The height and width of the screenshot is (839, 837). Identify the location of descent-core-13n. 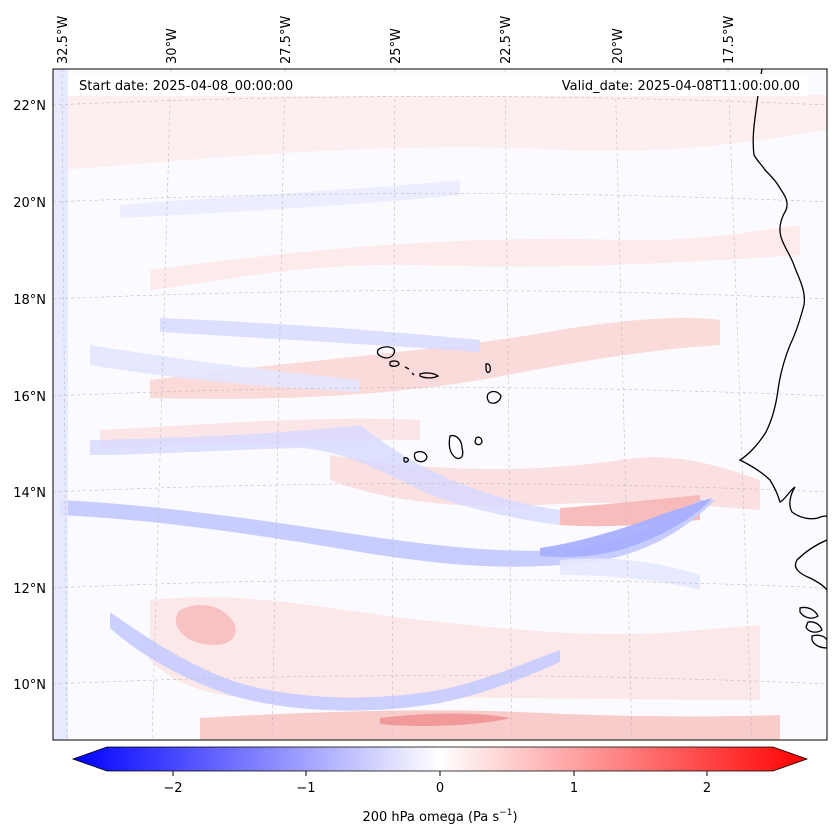
(626, 528).